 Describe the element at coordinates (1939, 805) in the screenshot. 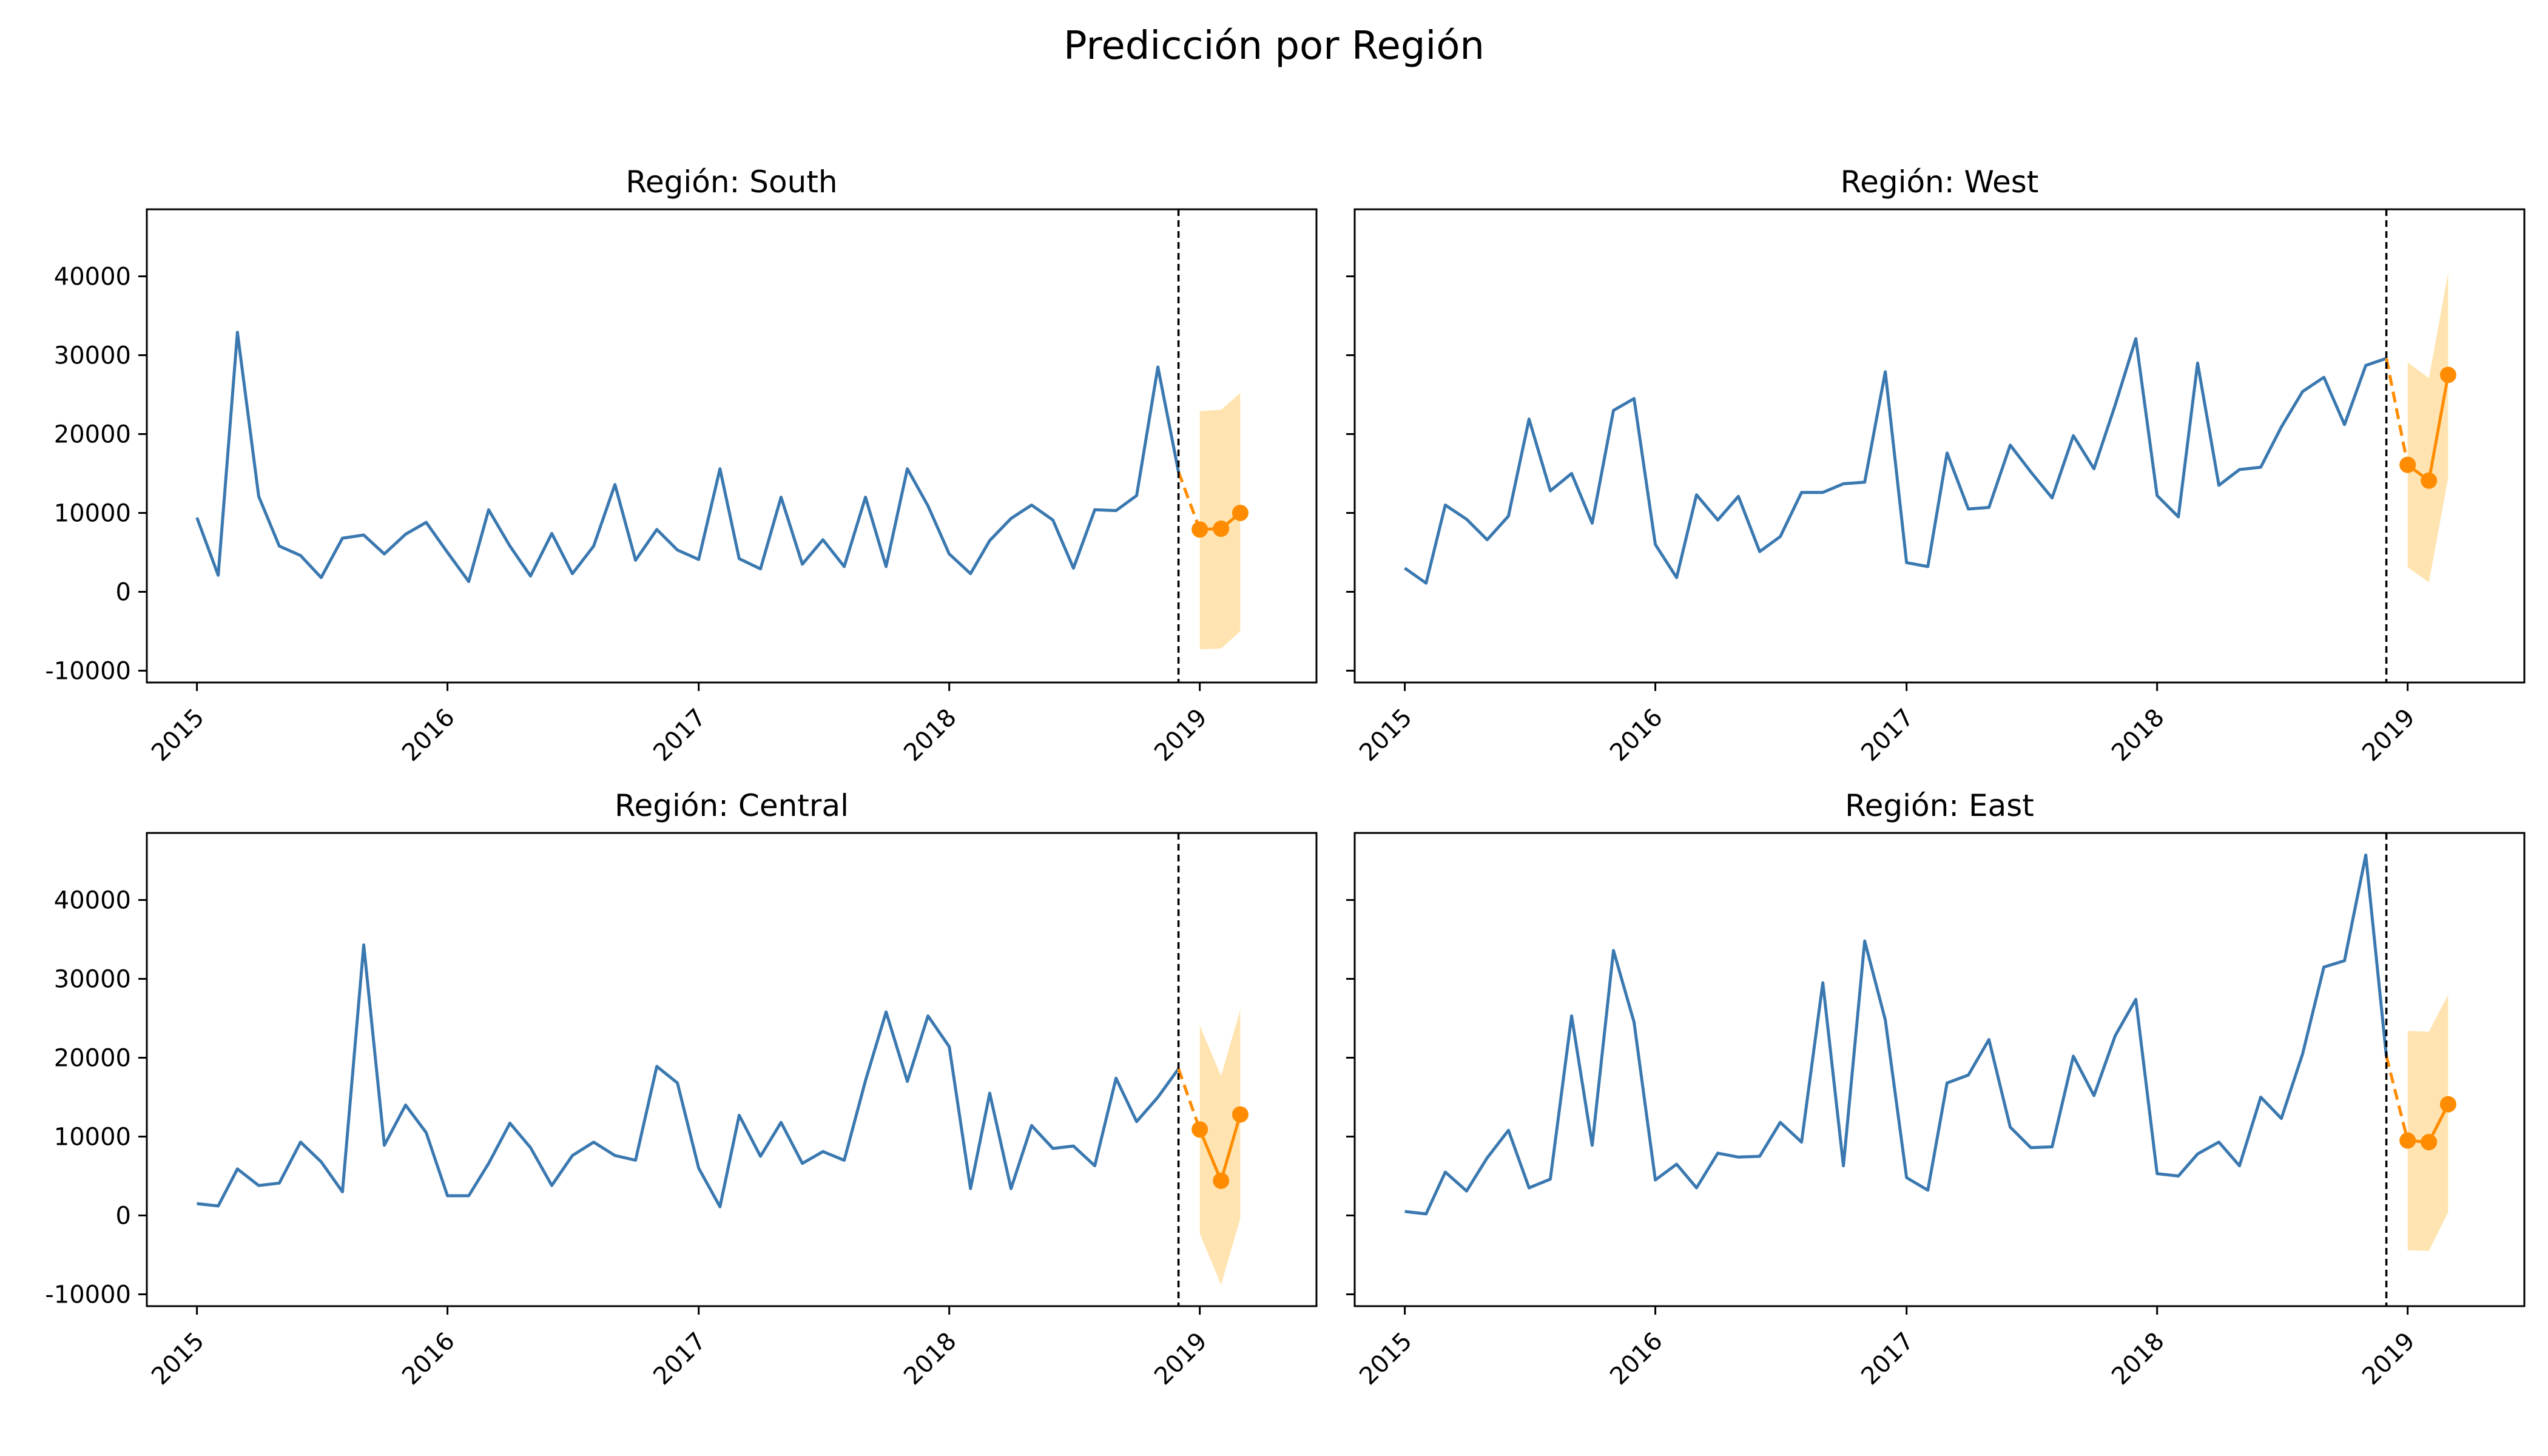

I see `subplot-title: Región: East` at that location.